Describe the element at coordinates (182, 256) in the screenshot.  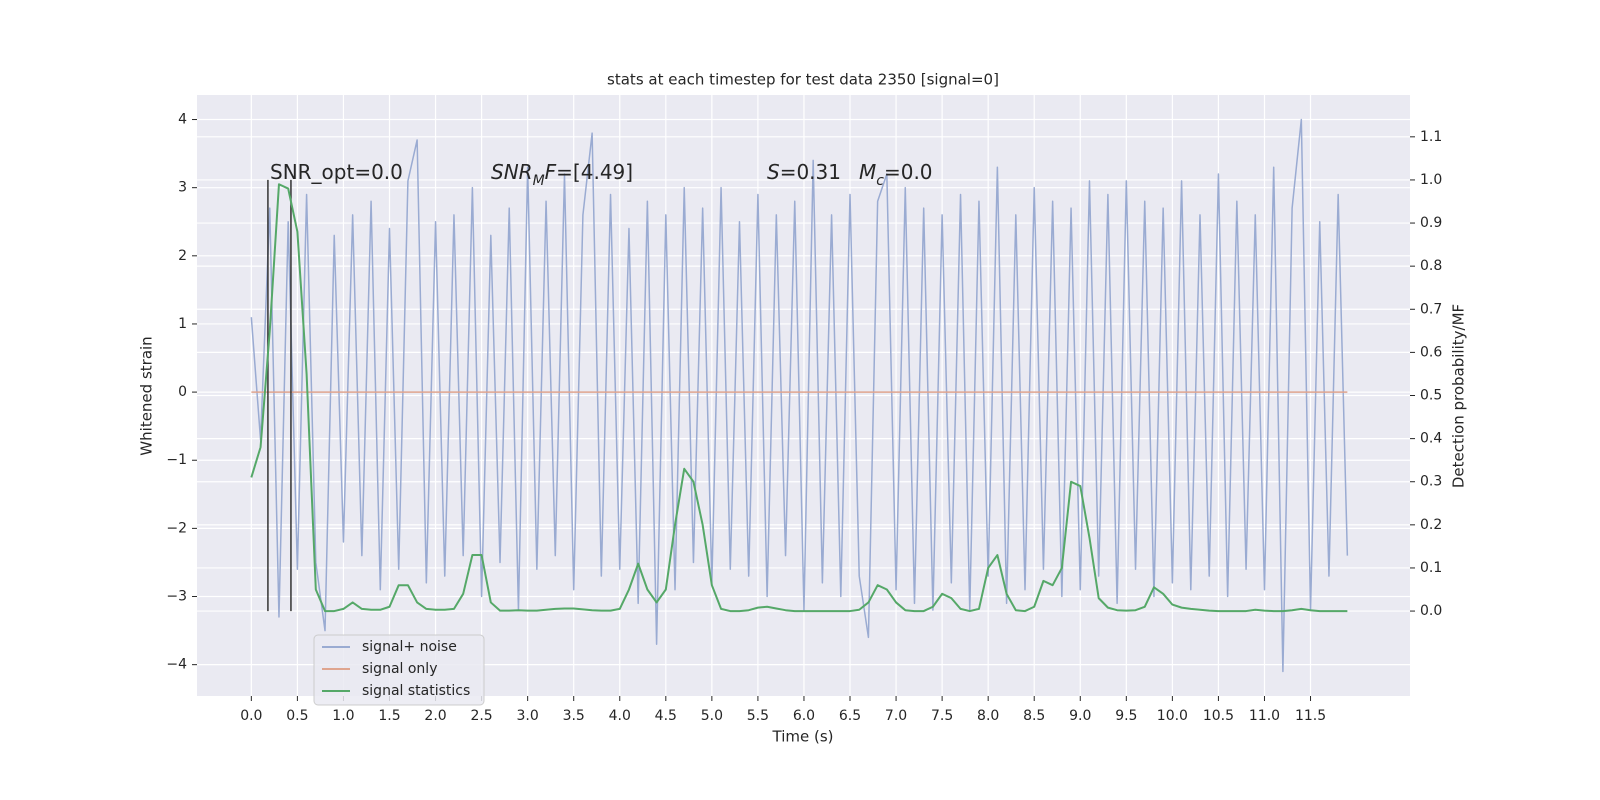
I see `y-tick-label: 2` at that location.